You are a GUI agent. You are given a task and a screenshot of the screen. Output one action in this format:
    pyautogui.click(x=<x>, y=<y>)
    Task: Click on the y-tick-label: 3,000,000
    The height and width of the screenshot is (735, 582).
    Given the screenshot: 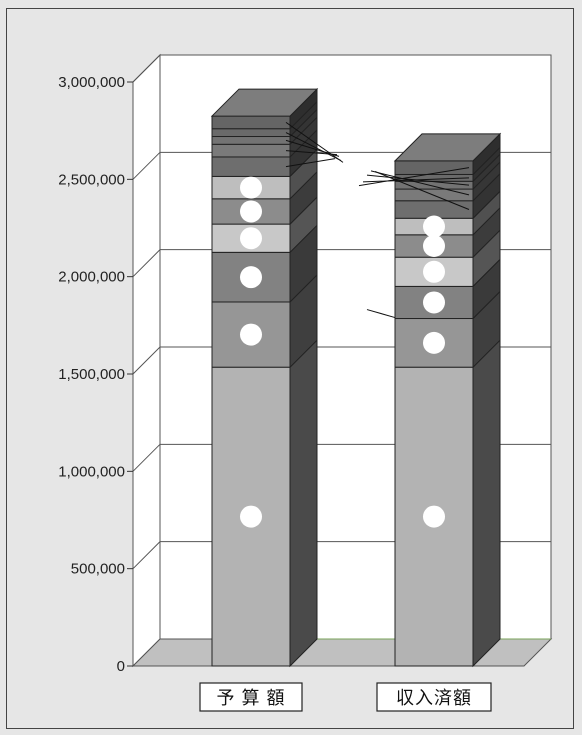 What is the action you would take?
    pyautogui.click(x=91, y=82)
    